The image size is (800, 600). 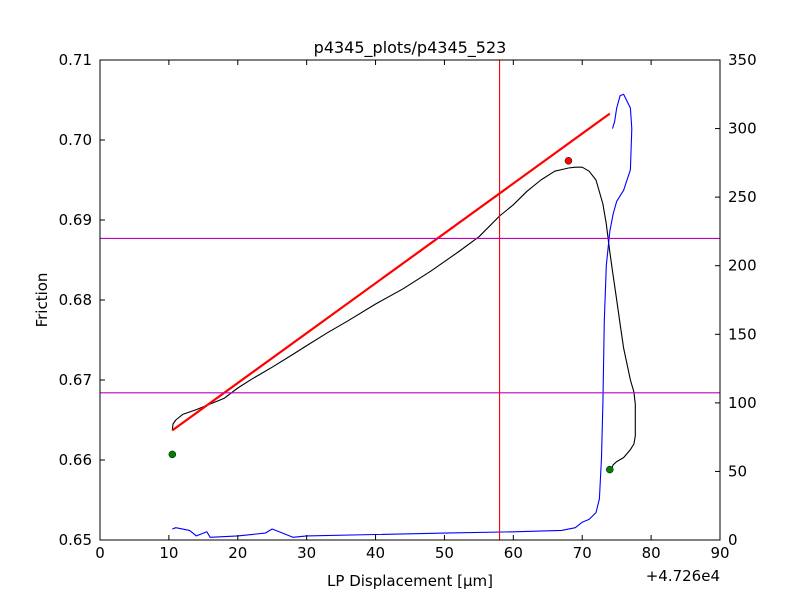 What do you see at coordinates (237, 553) in the screenshot?
I see `x-tick-label: 20` at bounding box center [237, 553].